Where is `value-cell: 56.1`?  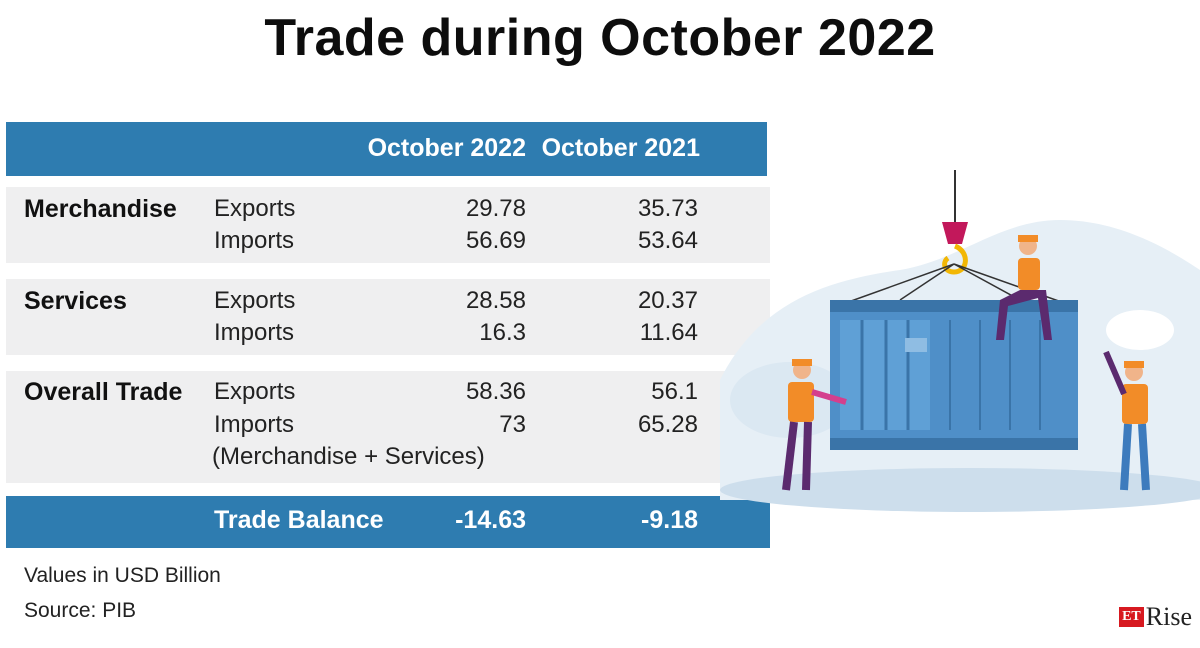 value-cell: 56.1 is located at coordinates (674, 391).